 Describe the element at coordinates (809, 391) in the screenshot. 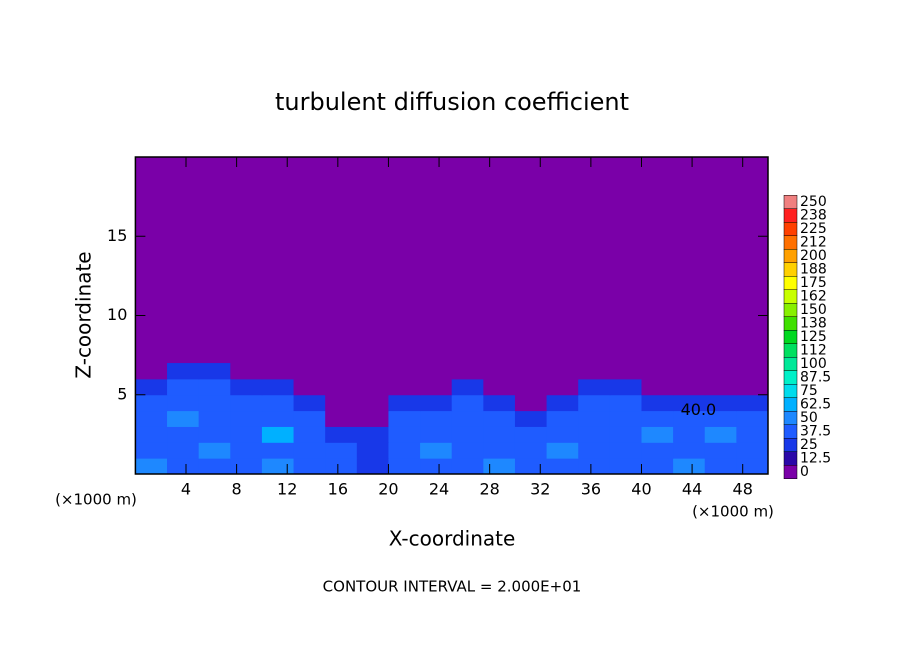

I see `colorbar-label: 75` at that location.